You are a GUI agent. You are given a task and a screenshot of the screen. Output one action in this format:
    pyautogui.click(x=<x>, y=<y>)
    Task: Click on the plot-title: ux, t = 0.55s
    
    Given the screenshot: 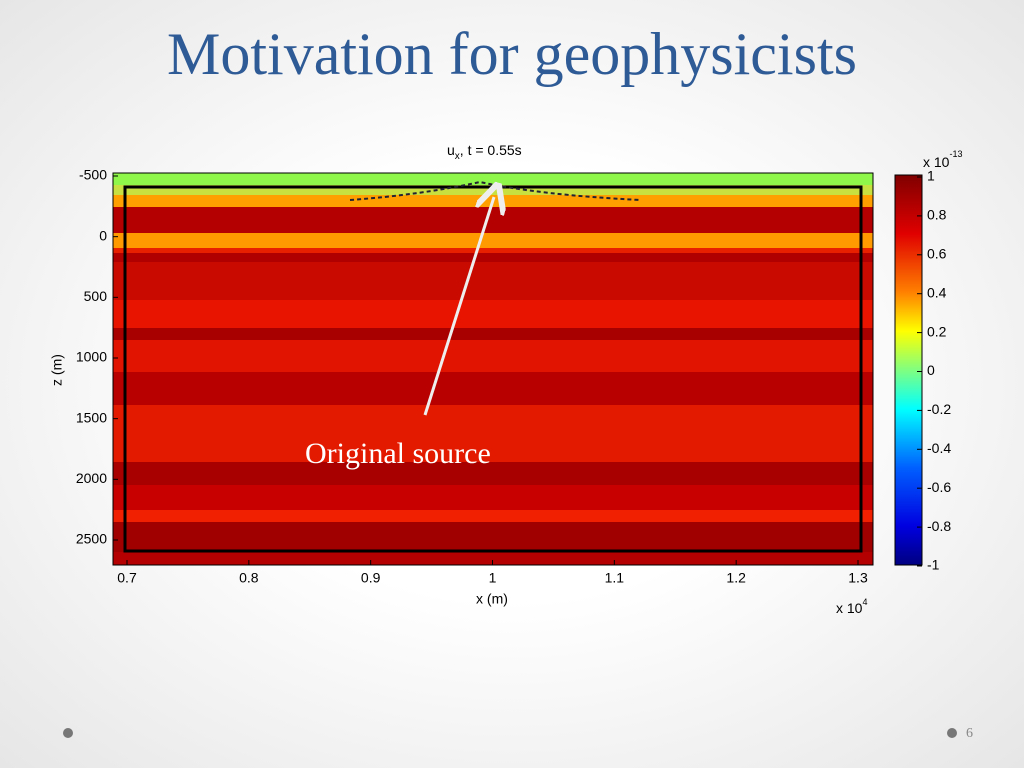 What is the action you would take?
    pyautogui.click(x=484, y=152)
    